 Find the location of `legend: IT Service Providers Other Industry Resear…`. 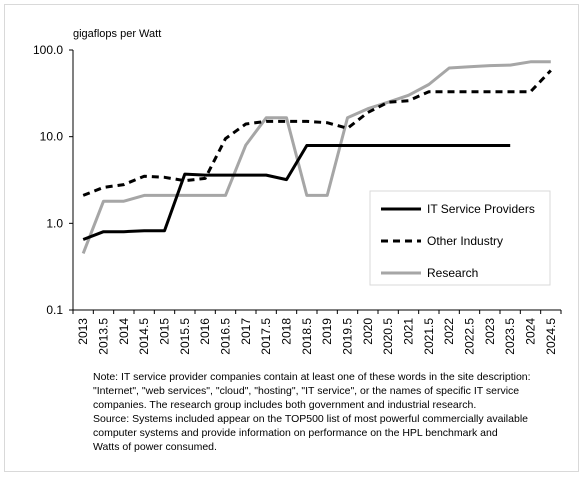

legend: IT Service Providers Other Industry Resear… is located at coordinates (460, 238).